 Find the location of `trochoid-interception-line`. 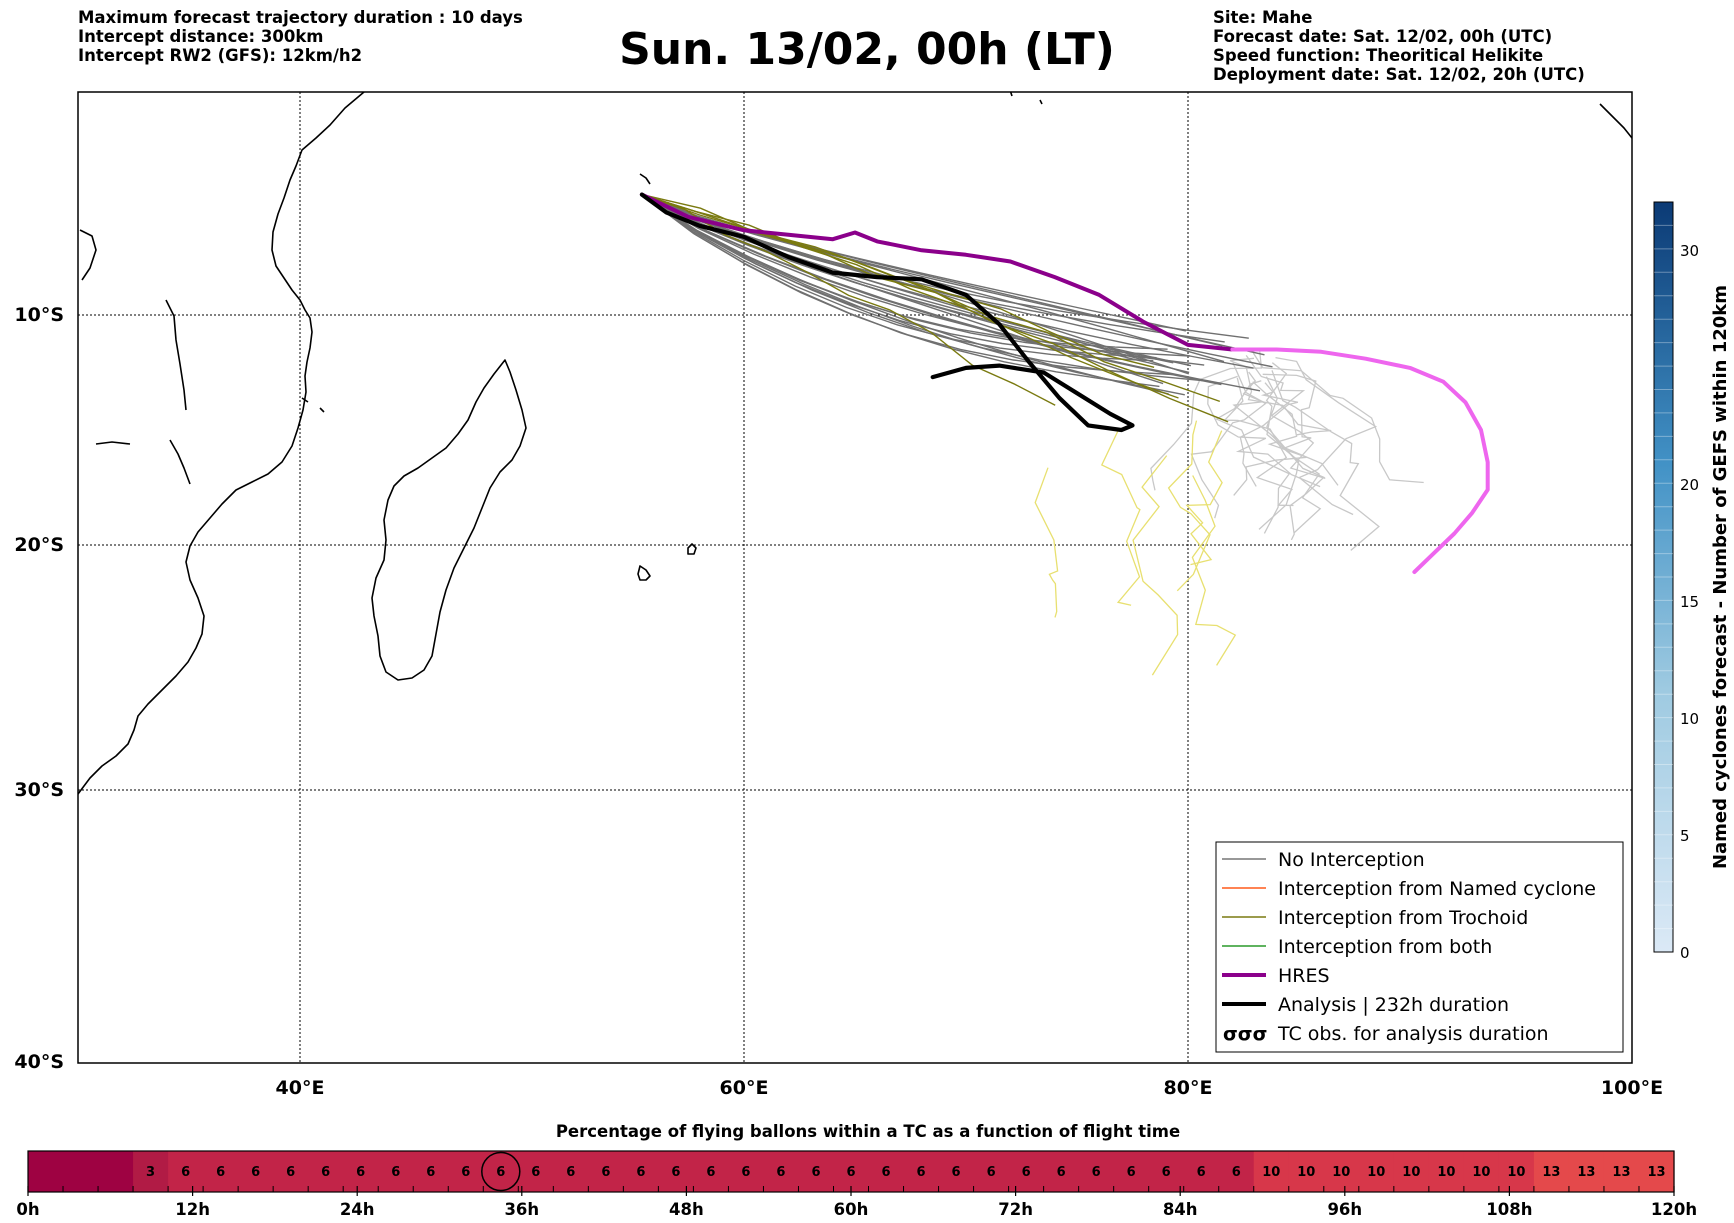

trochoid-interception-line is located at coordinates (910, 296).